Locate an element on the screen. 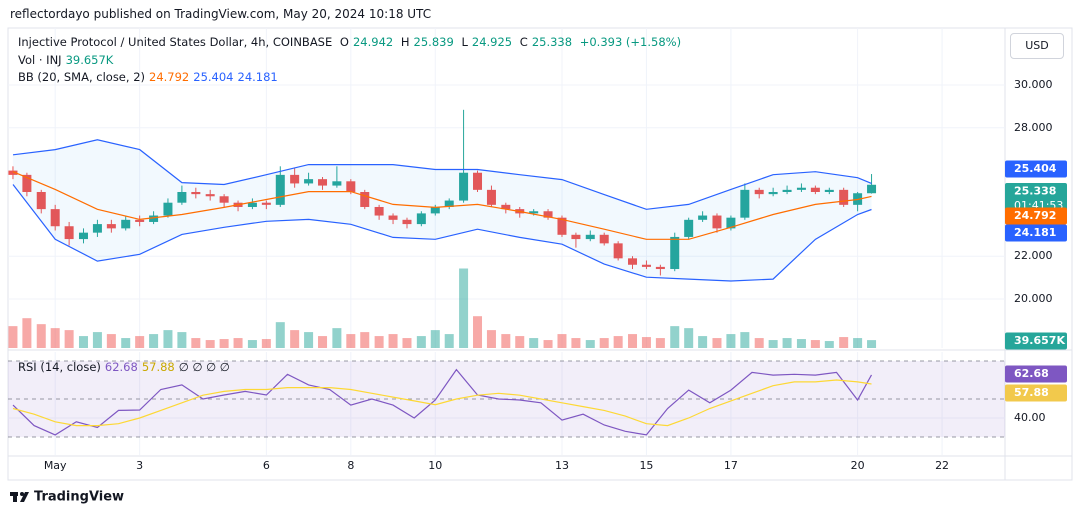  price-badge-label: 39.657K is located at coordinates (1039, 340).